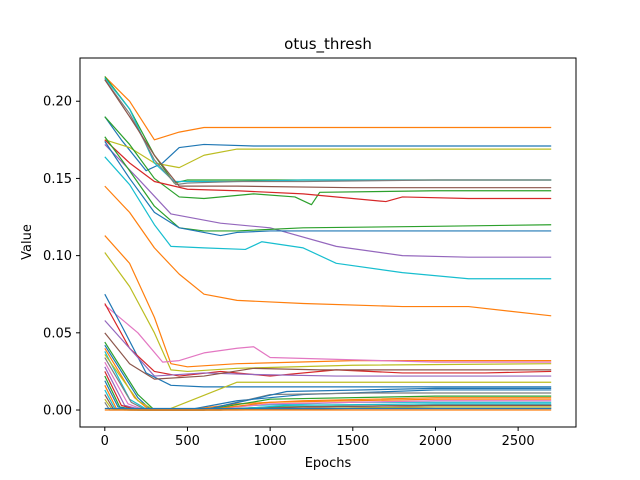 This screenshot has height=480, width=640. Describe the element at coordinates (270, 441) in the screenshot. I see `x-tick-label: 1000` at that location.